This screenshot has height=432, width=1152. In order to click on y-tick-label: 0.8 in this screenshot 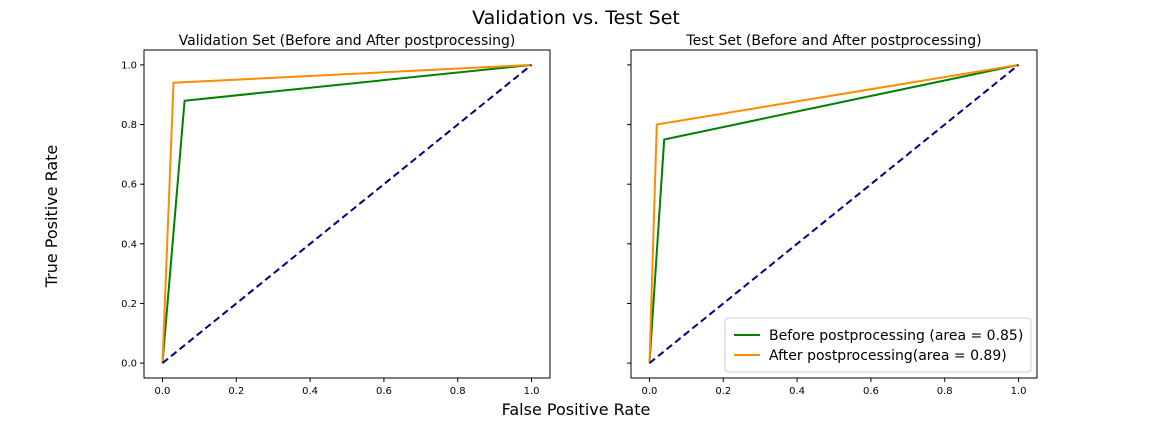, I will do `click(129, 125)`.